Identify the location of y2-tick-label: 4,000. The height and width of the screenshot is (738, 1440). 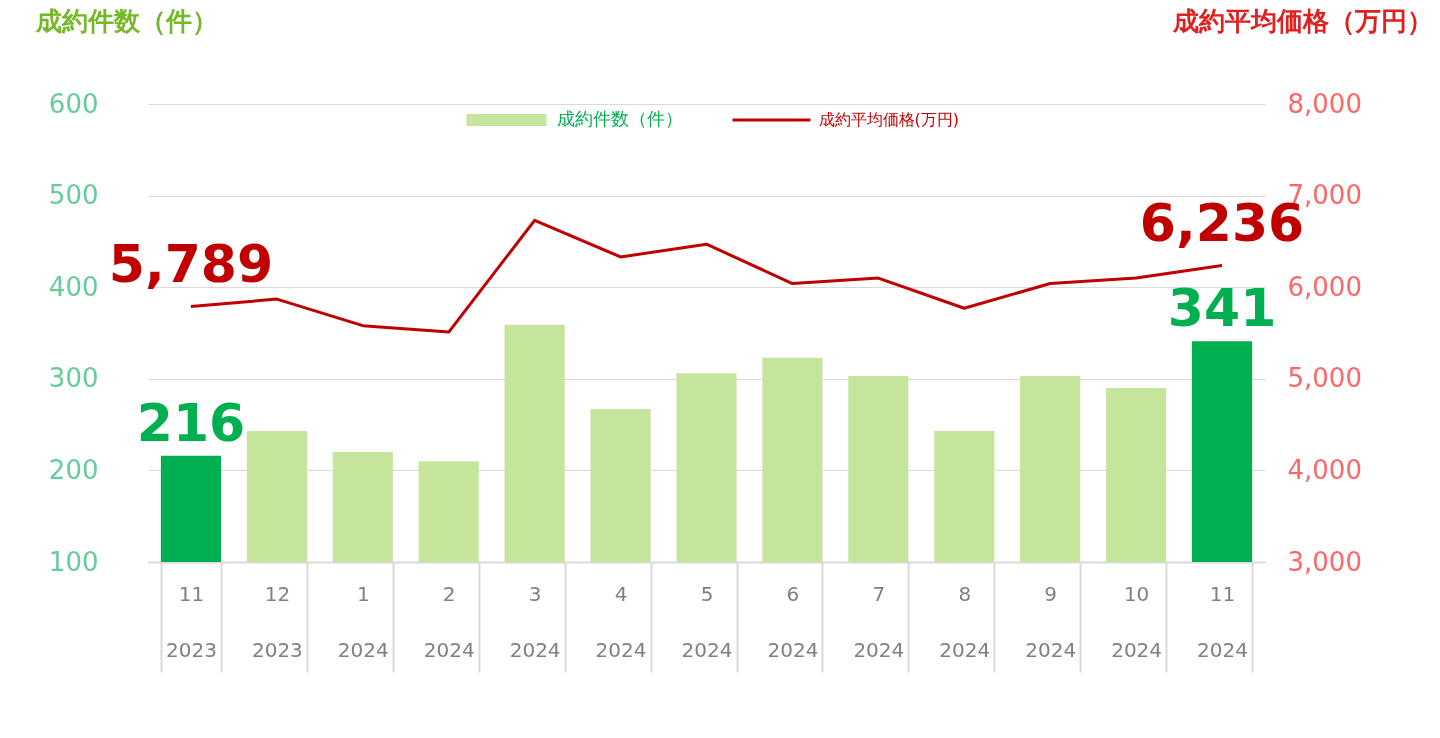
(1324, 469).